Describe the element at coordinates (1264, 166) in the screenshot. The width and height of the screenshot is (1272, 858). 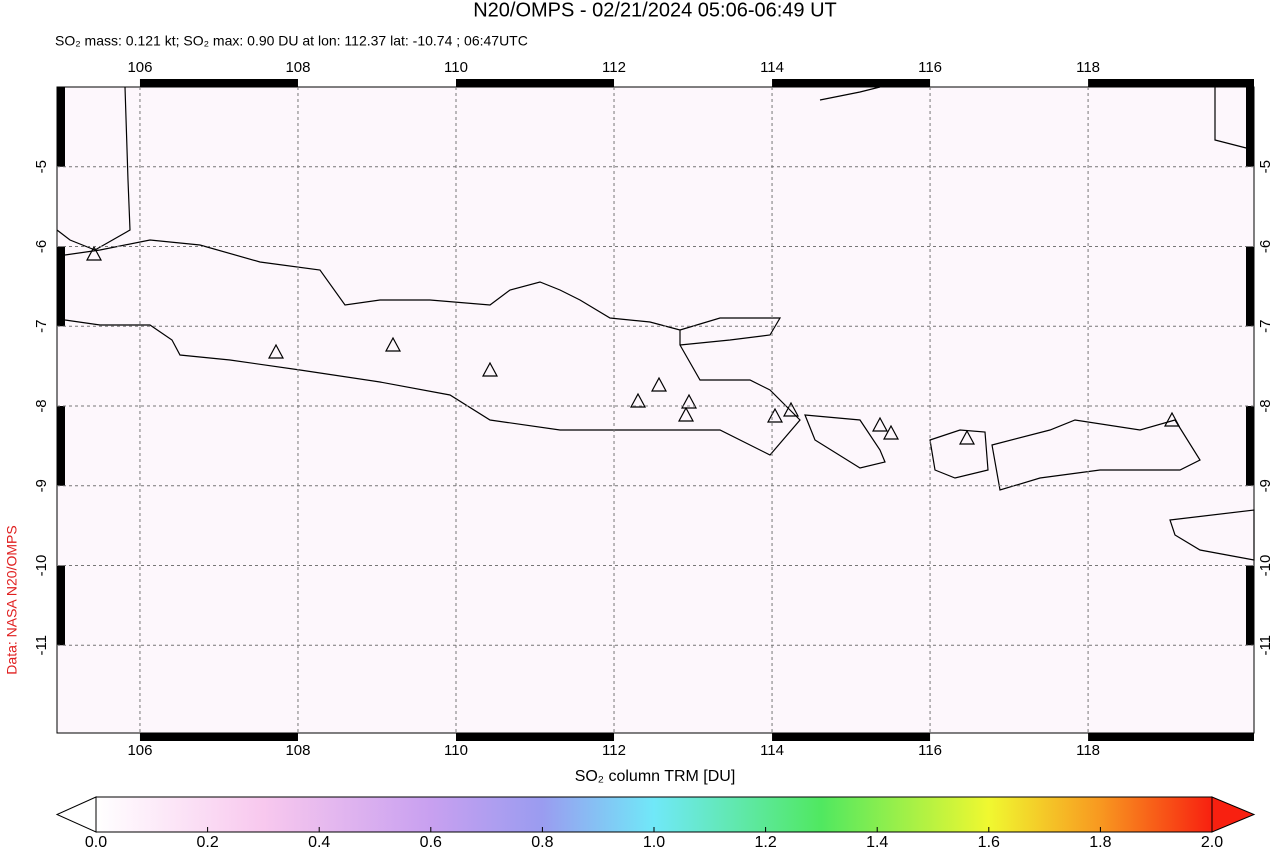
I see `y-tick-label-right: -5` at that location.